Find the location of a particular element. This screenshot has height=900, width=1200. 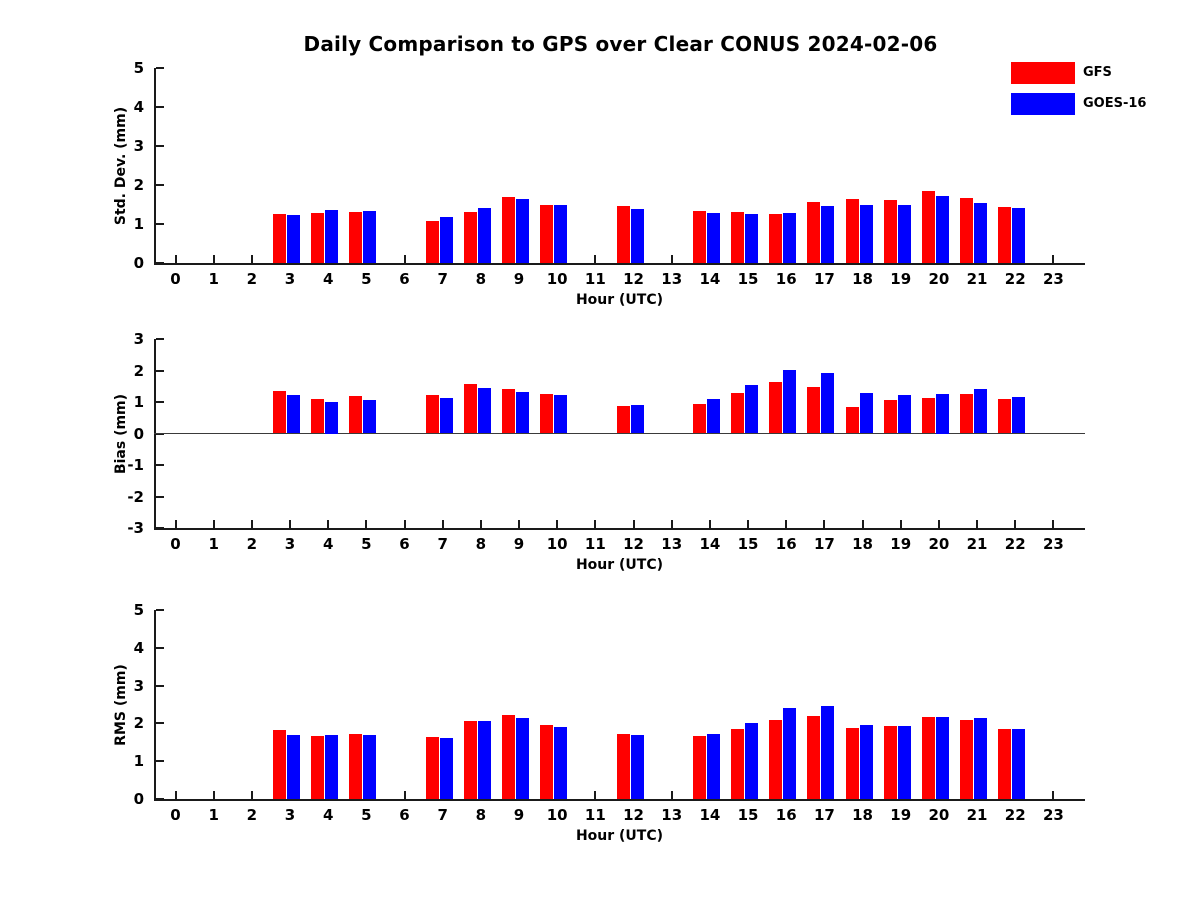

std-dev-x-tick-label: 2 is located at coordinates (252, 279).